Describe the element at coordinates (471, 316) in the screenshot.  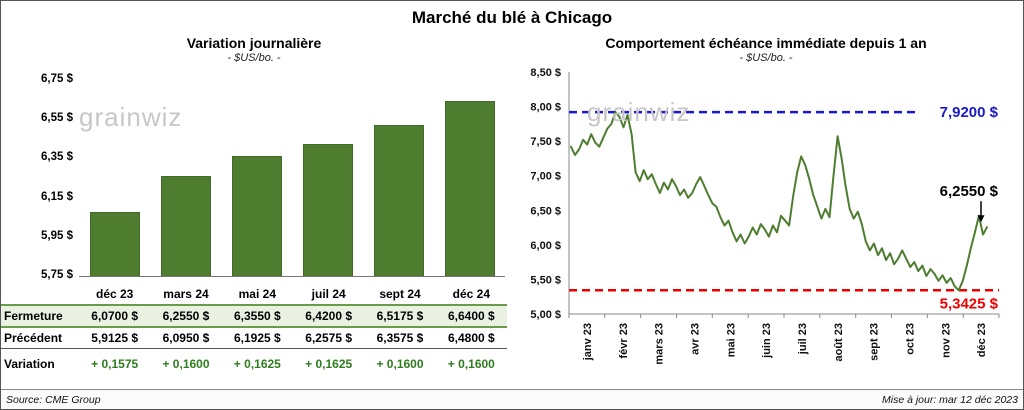
I see `fermeture-row-value: 6,6400 $` at that location.